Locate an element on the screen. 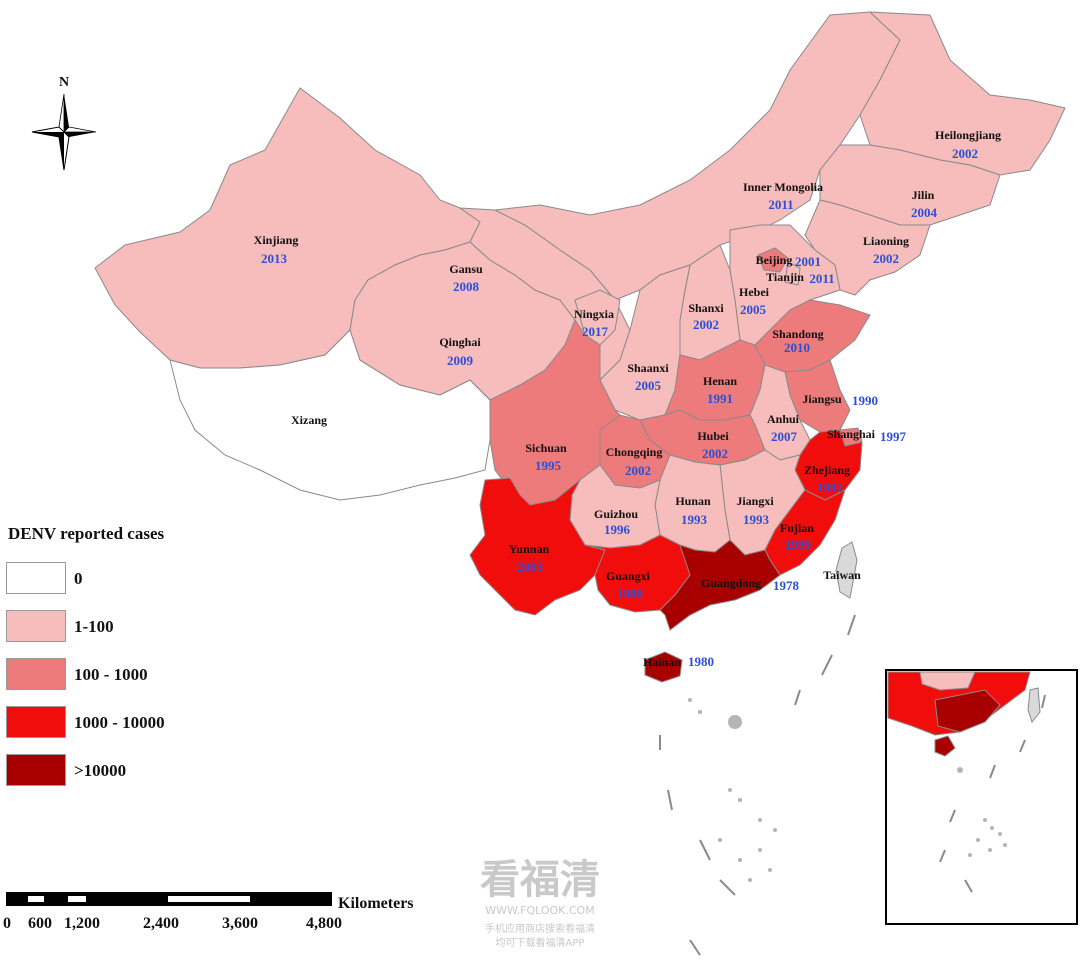 The width and height of the screenshot is (1080, 969). province-name-label: Shanxi is located at coordinates (706, 308).